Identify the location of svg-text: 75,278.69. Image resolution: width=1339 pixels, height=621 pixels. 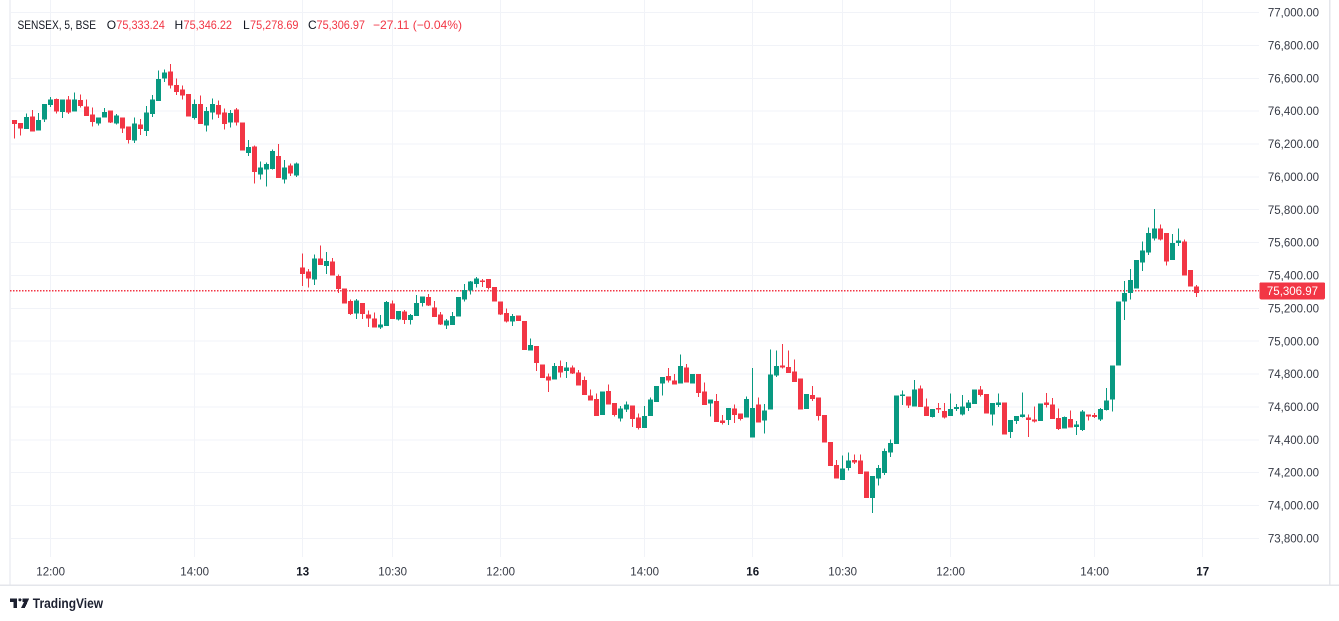
(274, 25).